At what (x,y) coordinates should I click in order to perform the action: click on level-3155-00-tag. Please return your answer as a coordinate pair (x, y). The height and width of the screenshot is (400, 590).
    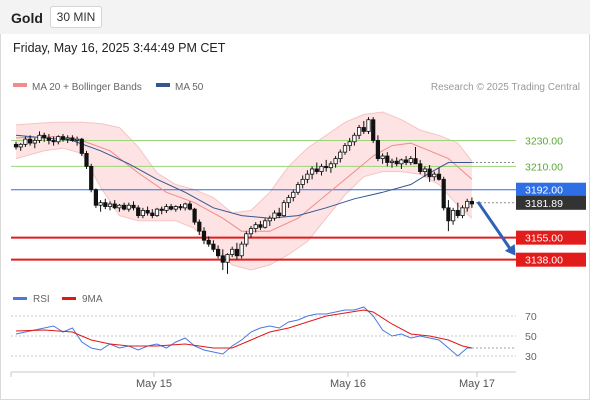
    Looking at the image, I should click on (551, 237).